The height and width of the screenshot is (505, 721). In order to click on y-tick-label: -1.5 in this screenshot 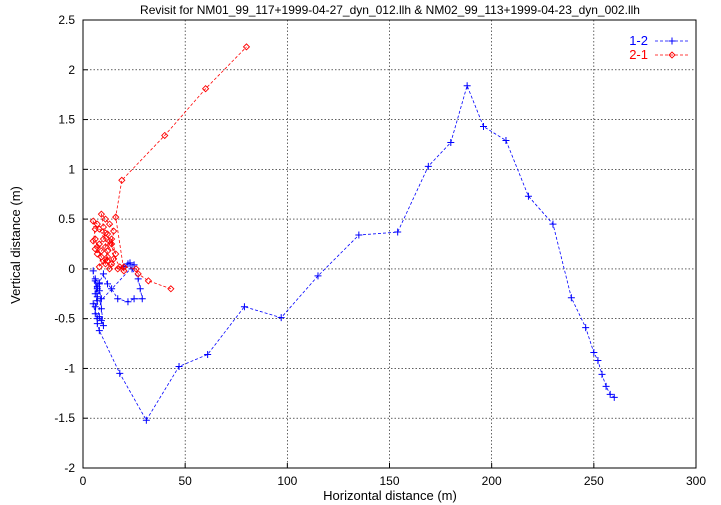, I will do `click(64, 418)`.